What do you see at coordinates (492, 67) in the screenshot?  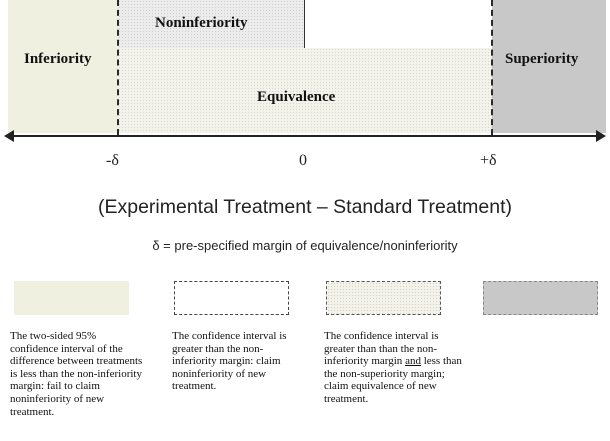 I see `upper-margin-dashed-line` at bounding box center [492, 67].